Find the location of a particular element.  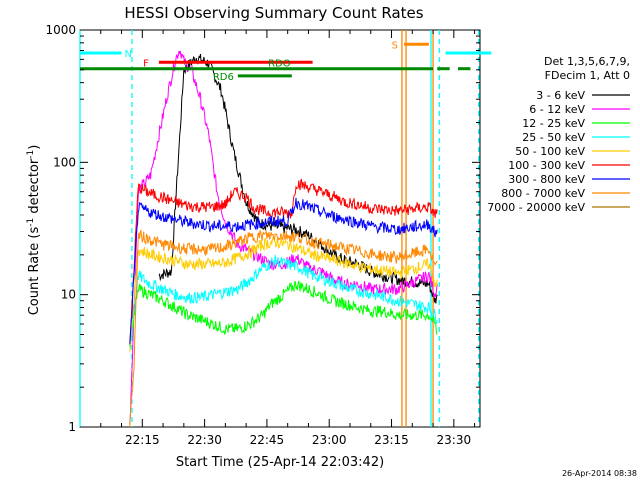

chart-title: HESSI Observing Summary Count Rates is located at coordinates (273, 13).